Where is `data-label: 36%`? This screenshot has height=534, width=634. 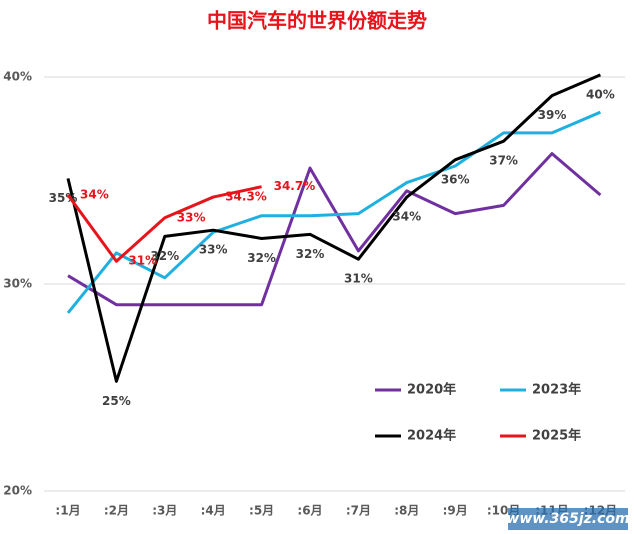 data-label: 36% is located at coordinates (455, 179).